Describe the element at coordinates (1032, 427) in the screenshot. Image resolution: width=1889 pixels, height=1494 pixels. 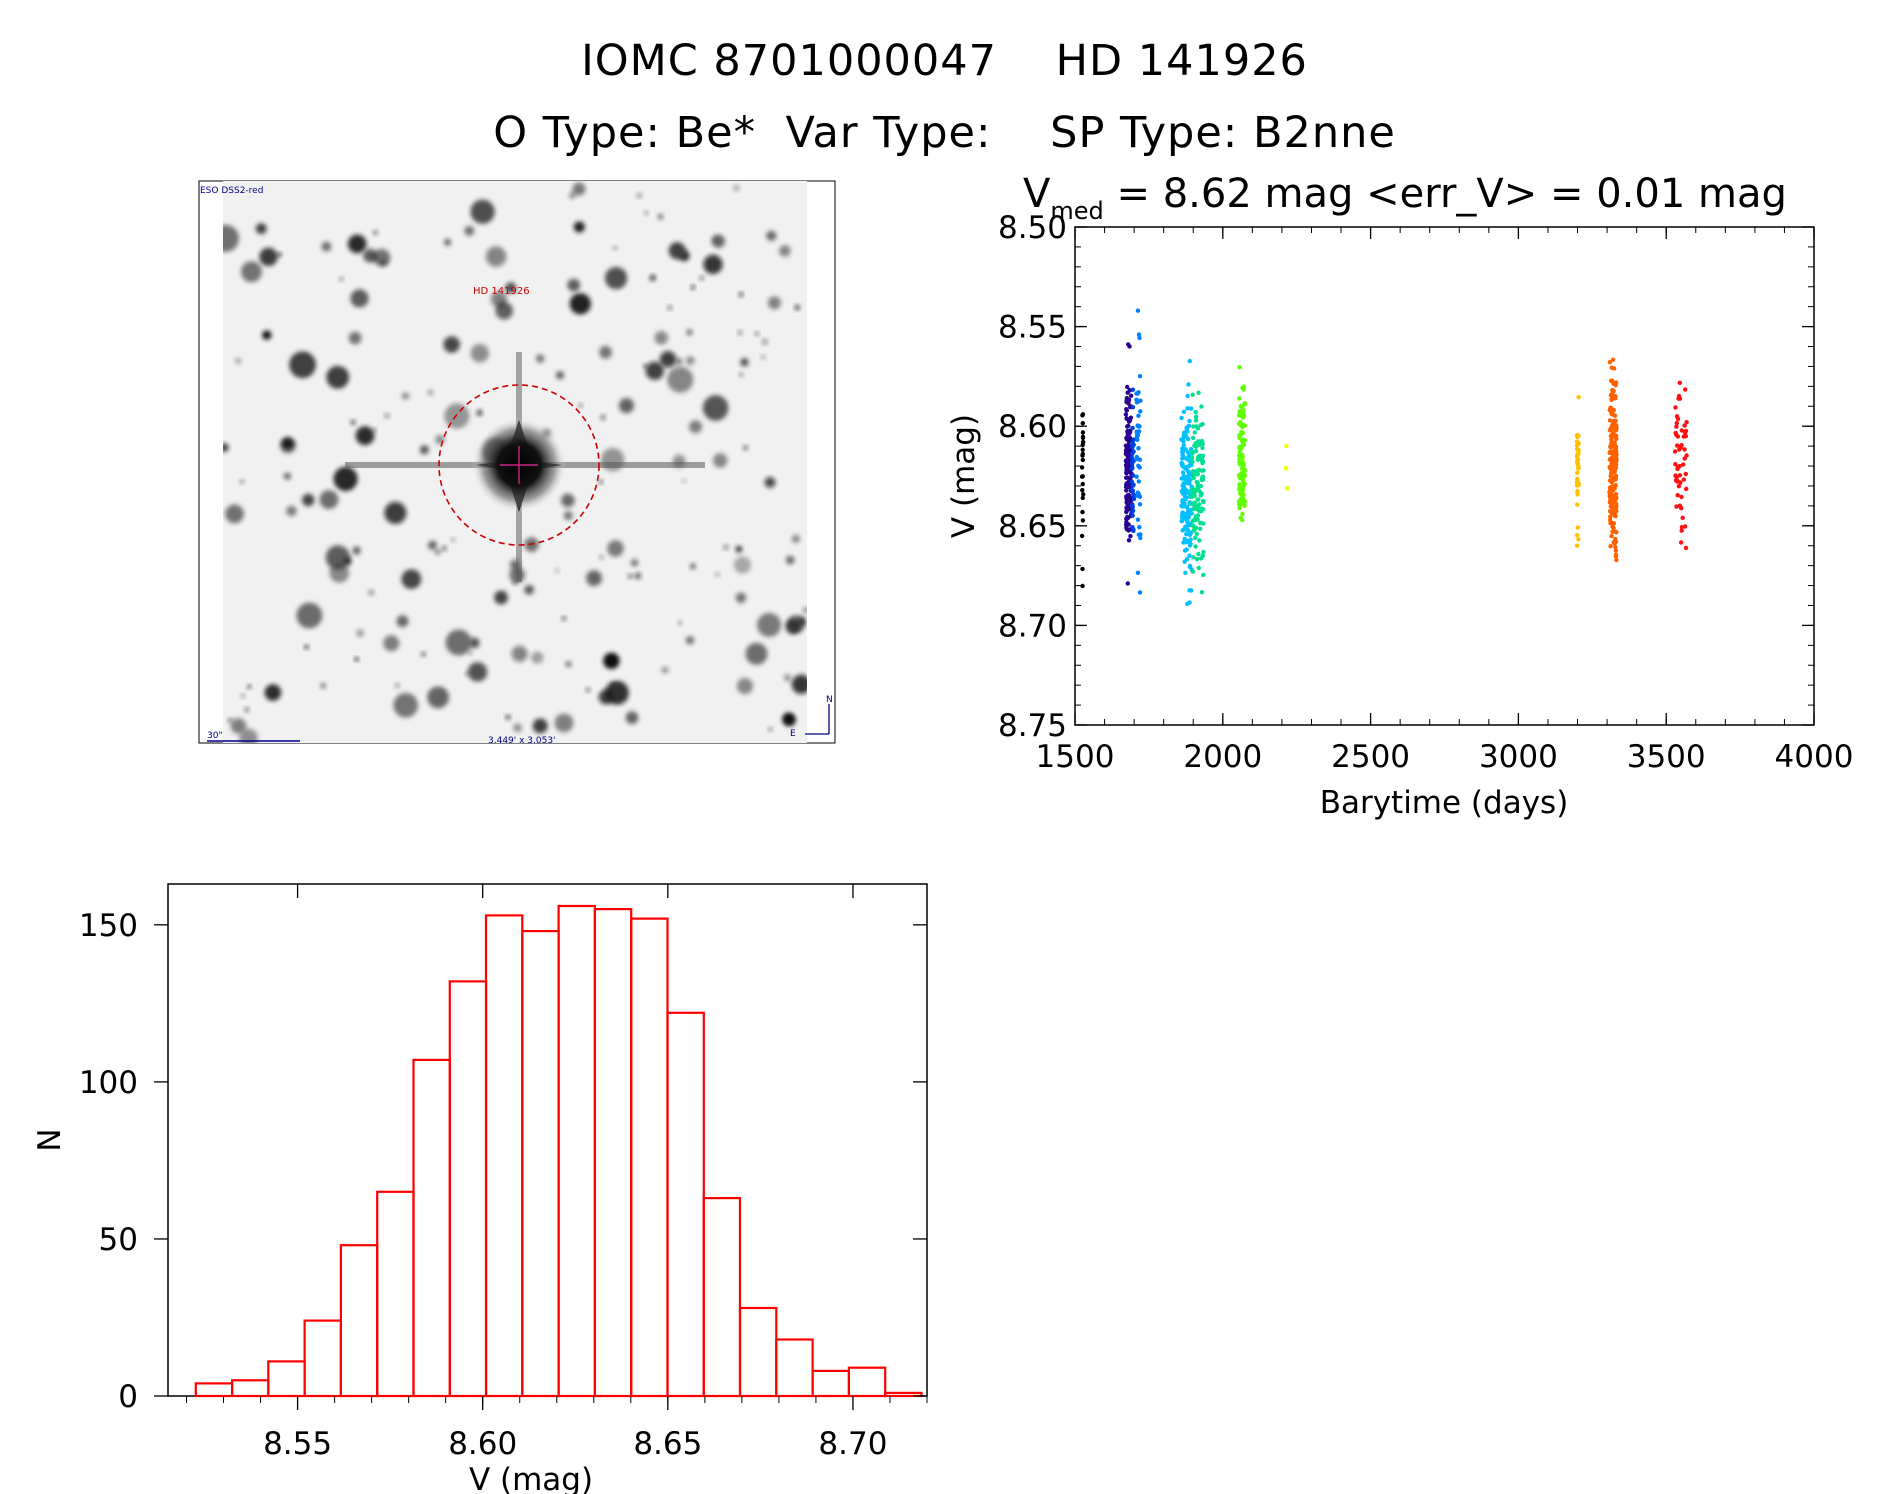
I see `lc-y-tick-label: 8.60` at that location.